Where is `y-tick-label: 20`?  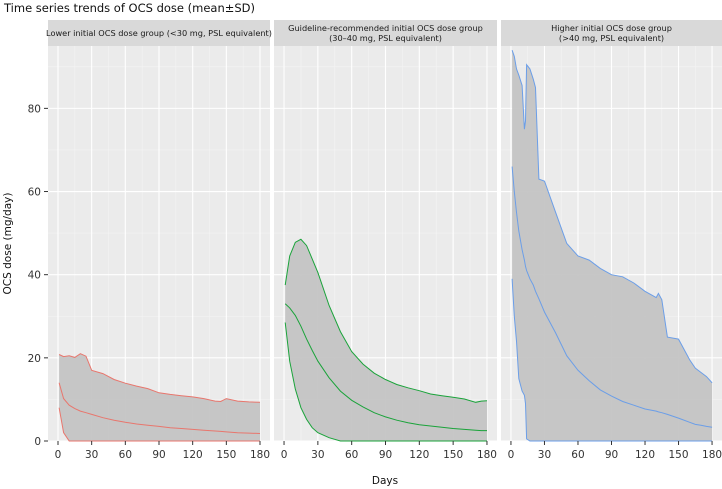 y-tick-label: 20 is located at coordinates (34, 359).